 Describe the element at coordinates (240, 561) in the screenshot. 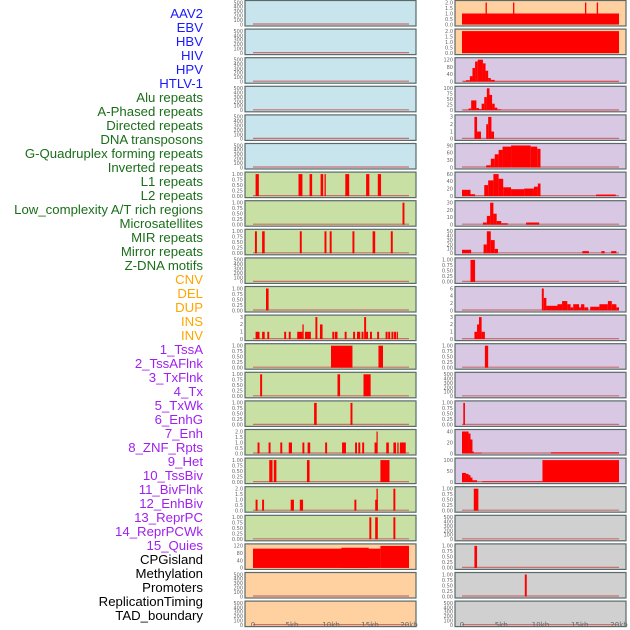

I see `y-tick-label: 40` at that location.